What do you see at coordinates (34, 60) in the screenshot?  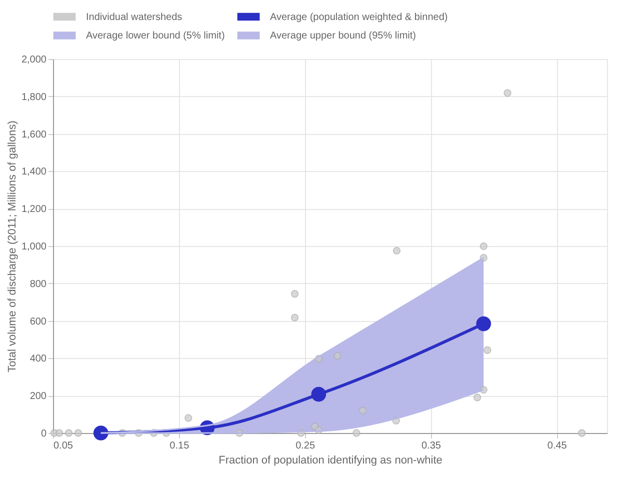 I see `y-tick-label: 2,000` at bounding box center [34, 60].